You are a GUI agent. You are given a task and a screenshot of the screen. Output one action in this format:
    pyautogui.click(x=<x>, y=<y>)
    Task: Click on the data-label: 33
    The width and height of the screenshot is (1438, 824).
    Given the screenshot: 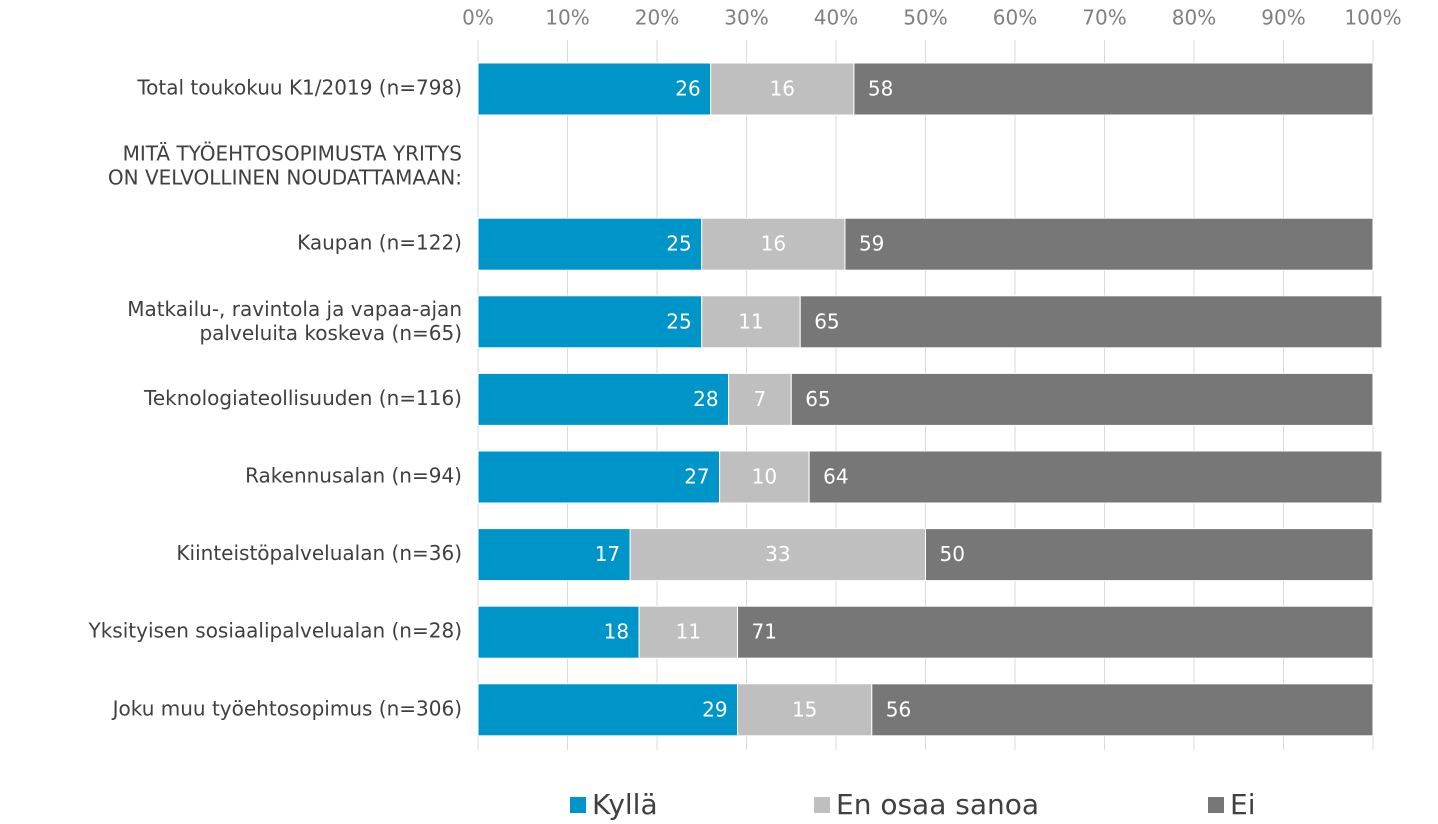 What is the action you would take?
    pyautogui.click(x=777, y=554)
    